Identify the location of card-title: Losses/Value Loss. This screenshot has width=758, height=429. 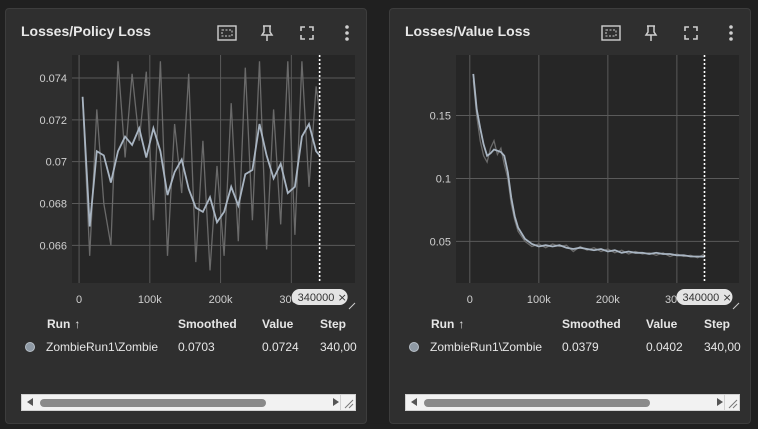
(468, 31).